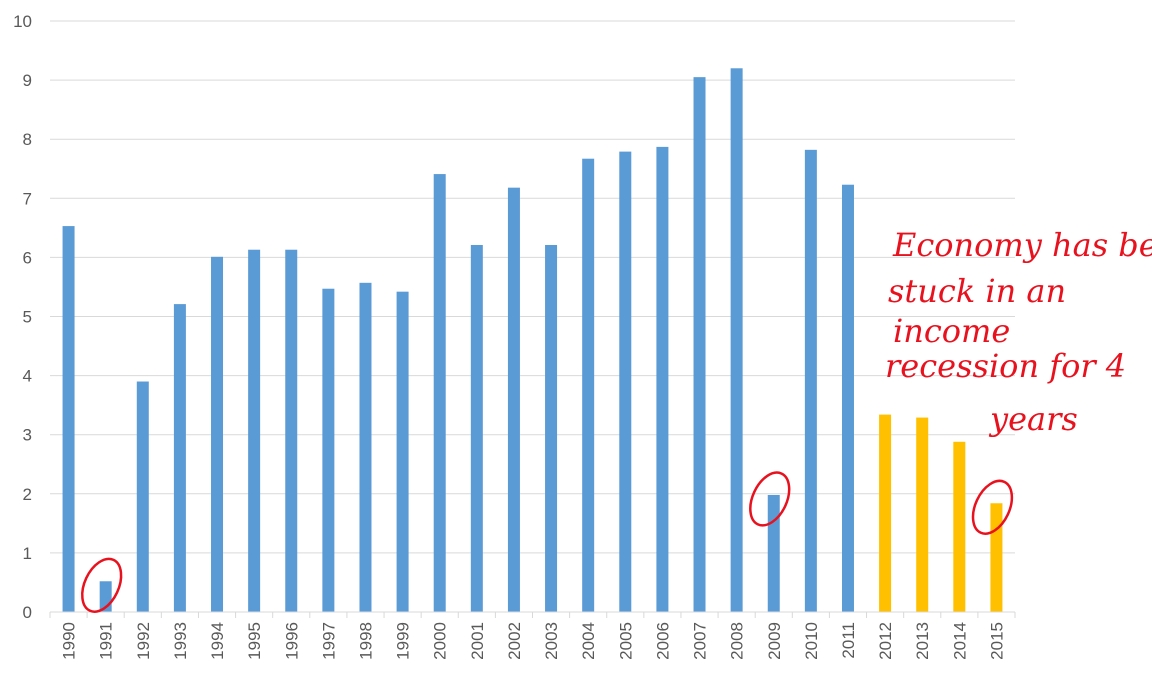  I want to click on x-tick-label: 1998, so click(365, 641).